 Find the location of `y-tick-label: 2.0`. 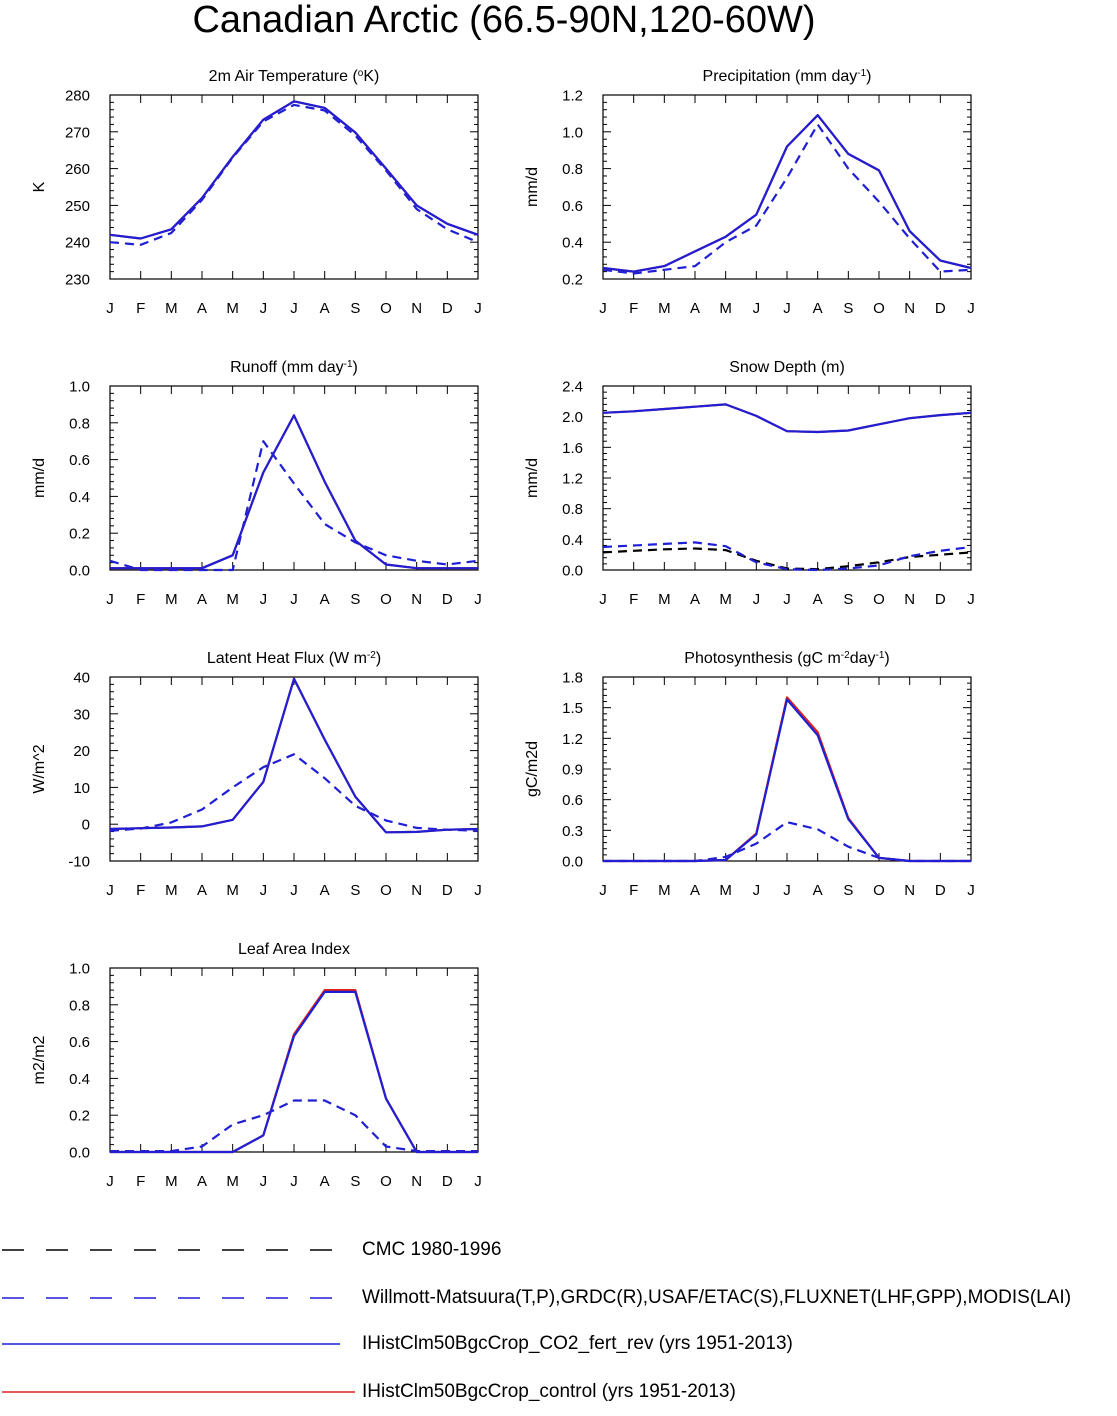

y-tick-label: 2.0 is located at coordinates (572, 417).